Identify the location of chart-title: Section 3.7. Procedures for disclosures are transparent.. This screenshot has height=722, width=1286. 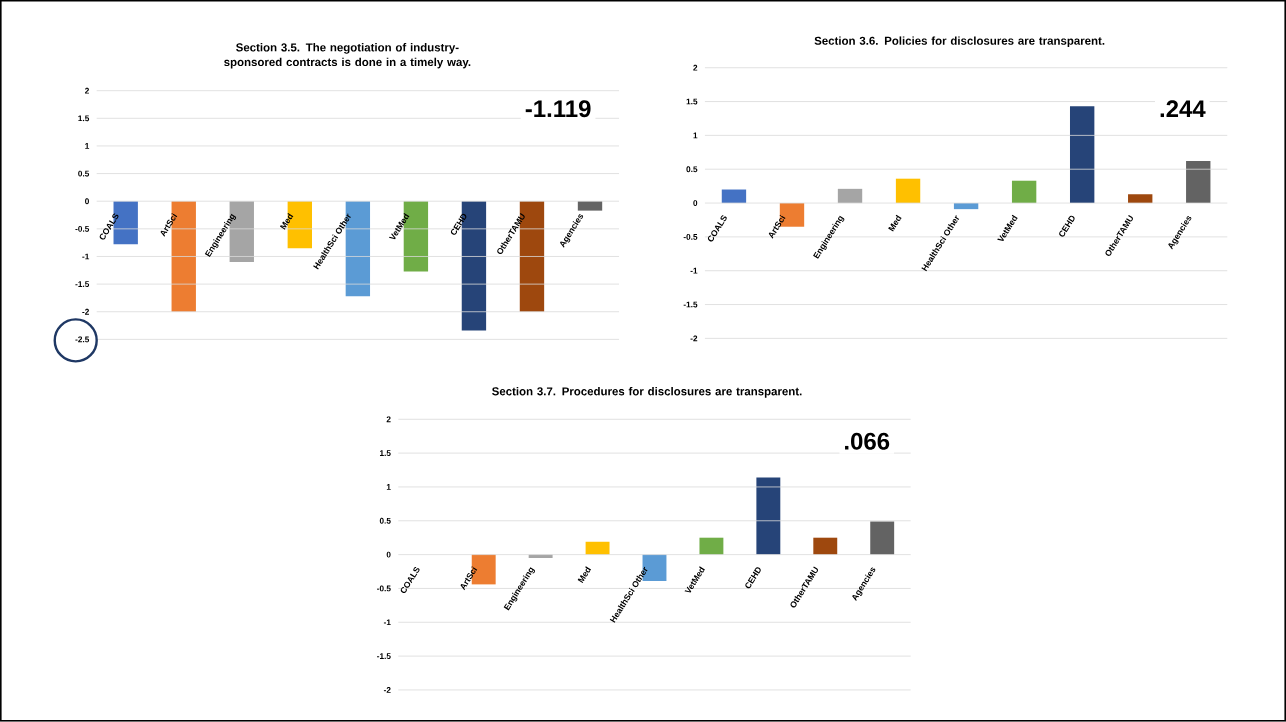
(647, 392).